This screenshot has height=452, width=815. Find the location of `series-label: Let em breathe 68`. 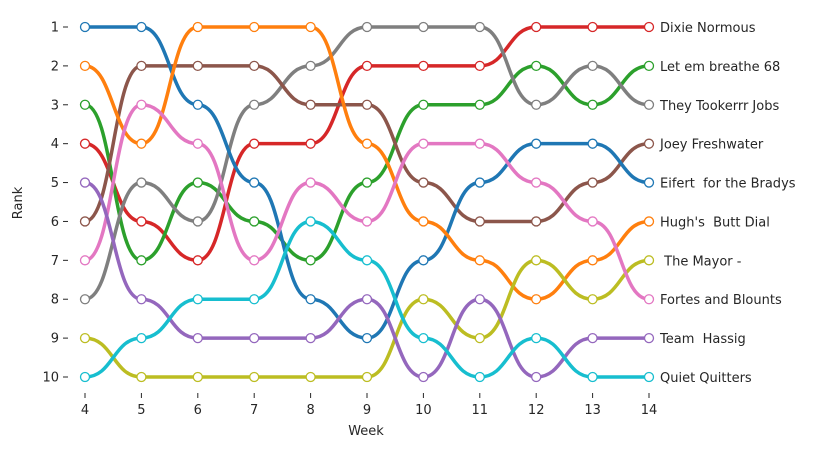

series-label: Let em breathe 68 is located at coordinates (720, 67).